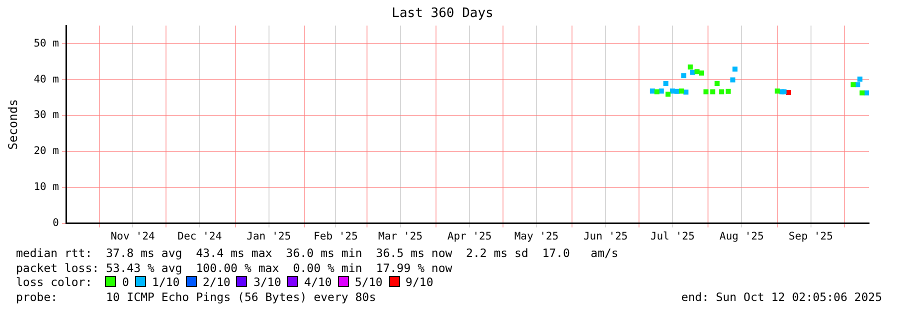 This screenshot has width=897, height=310. Describe the element at coordinates (13, 124) in the screenshot. I see `y-axis-title: Seconds` at that location.